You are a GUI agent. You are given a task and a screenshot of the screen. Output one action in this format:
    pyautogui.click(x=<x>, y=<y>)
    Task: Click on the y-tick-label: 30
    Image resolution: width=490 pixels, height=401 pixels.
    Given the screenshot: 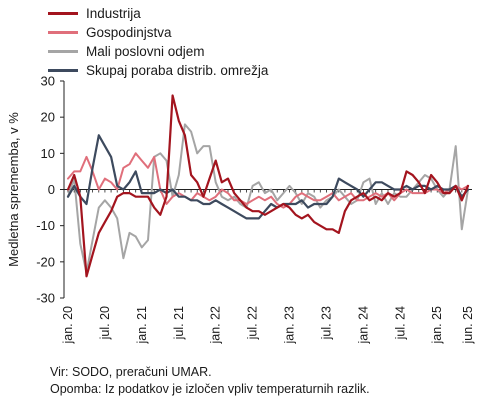 What is the action you would take?
    pyautogui.click(x=48, y=81)
    